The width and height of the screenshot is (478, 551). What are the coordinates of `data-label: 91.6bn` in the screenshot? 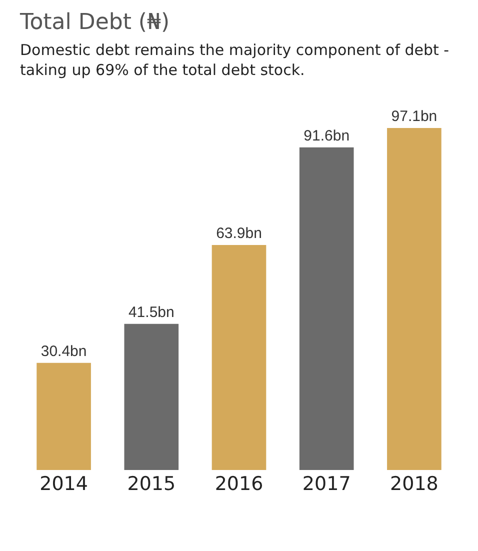 It's located at (327, 135).